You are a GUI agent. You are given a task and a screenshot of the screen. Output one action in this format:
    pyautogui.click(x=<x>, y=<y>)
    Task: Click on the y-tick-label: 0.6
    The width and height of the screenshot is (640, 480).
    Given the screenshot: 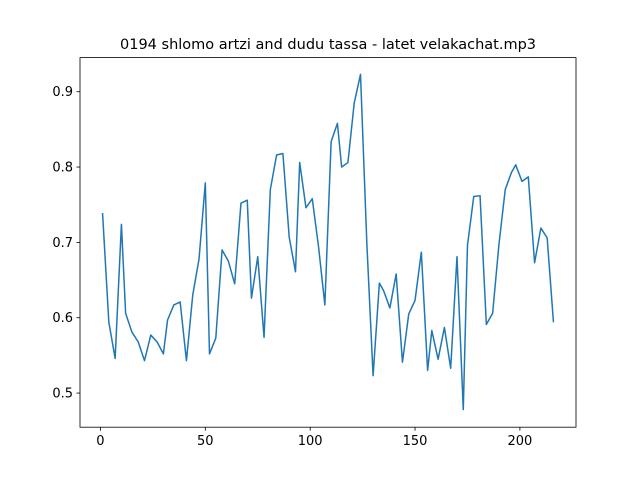 What is the action you would take?
    pyautogui.click(x=62, y=318)
    